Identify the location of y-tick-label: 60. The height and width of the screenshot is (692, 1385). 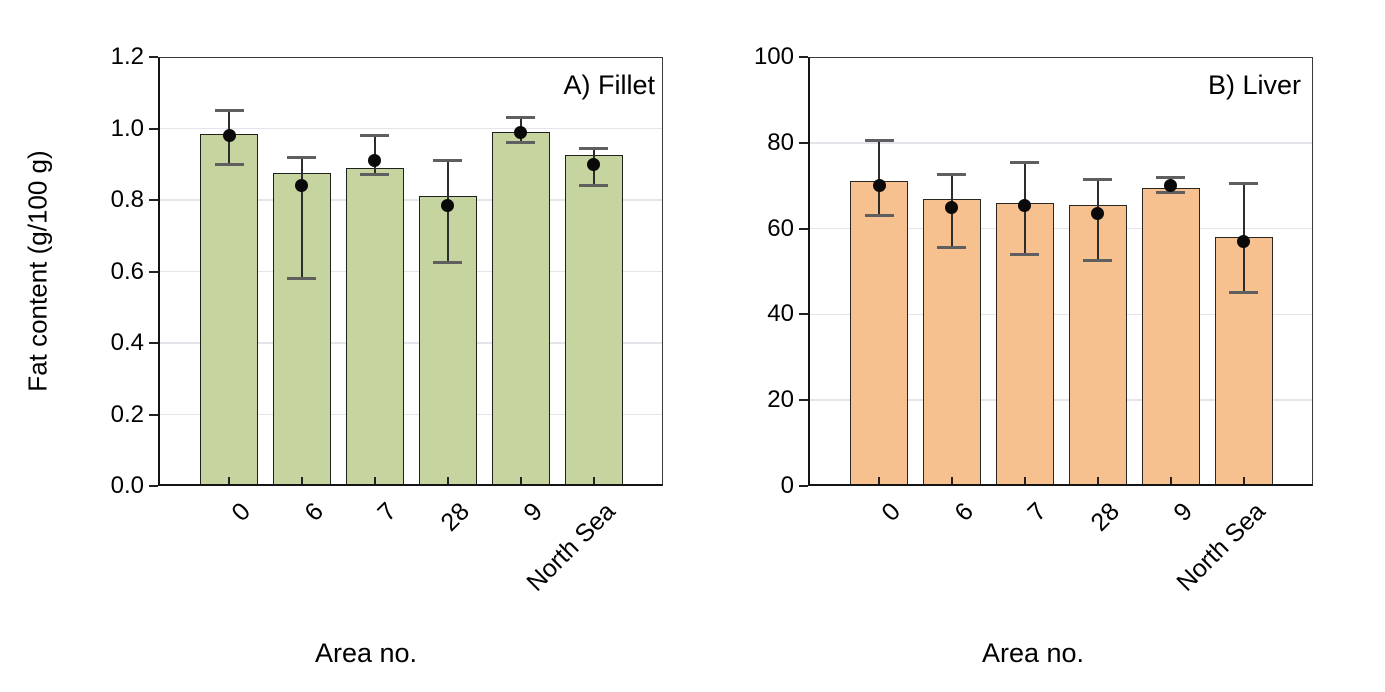
(780, 228).